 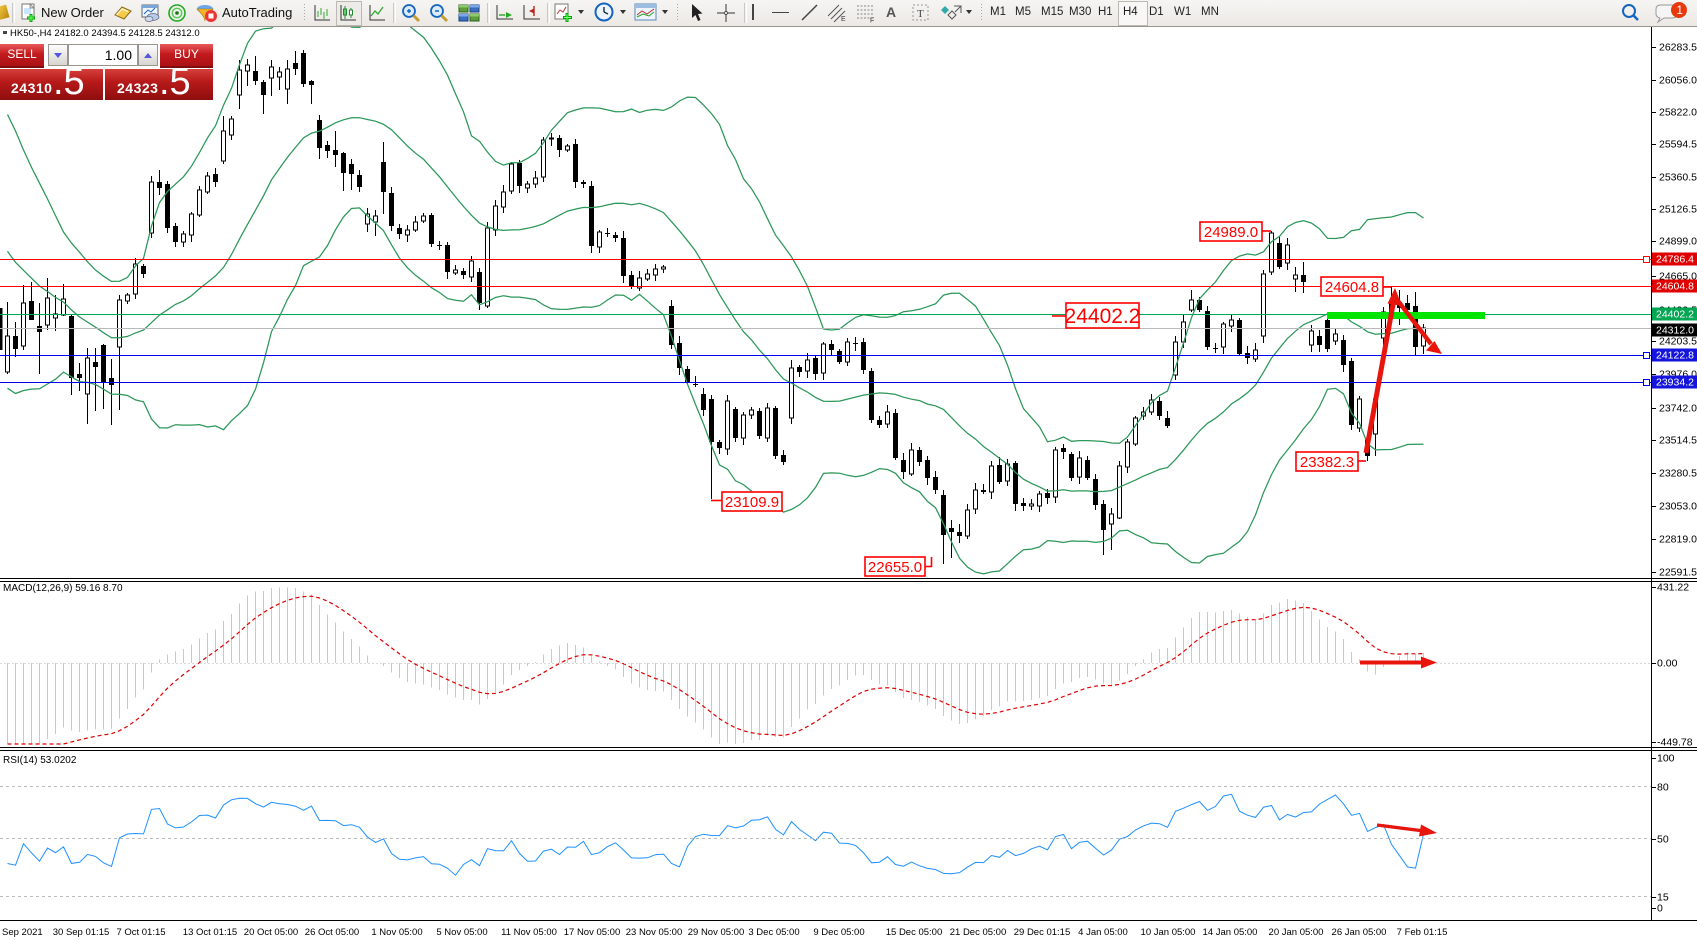 What do you see at coordinates (838, 932) in the screenshot?
I see `svg-text: 9 Dec 05:00` at bounding box center [838, 932].